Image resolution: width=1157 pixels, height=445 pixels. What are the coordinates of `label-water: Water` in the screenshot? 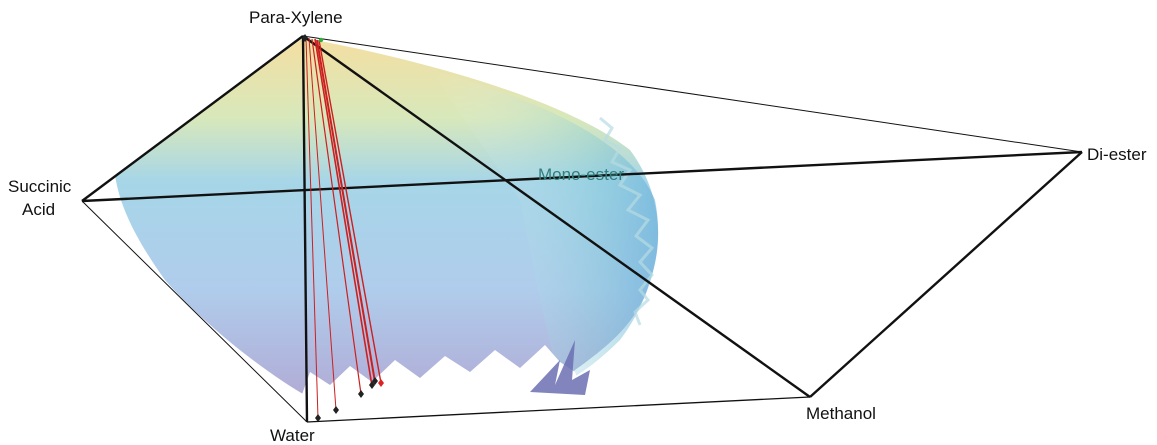 It's located at (292, 435).